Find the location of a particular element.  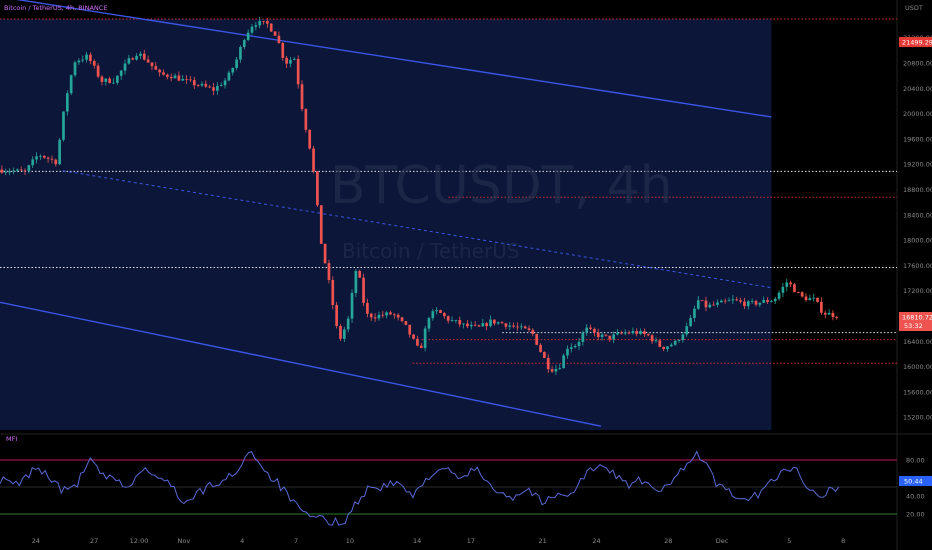

price-tick-label: 17600.00 is located at coordinates (917, 266).